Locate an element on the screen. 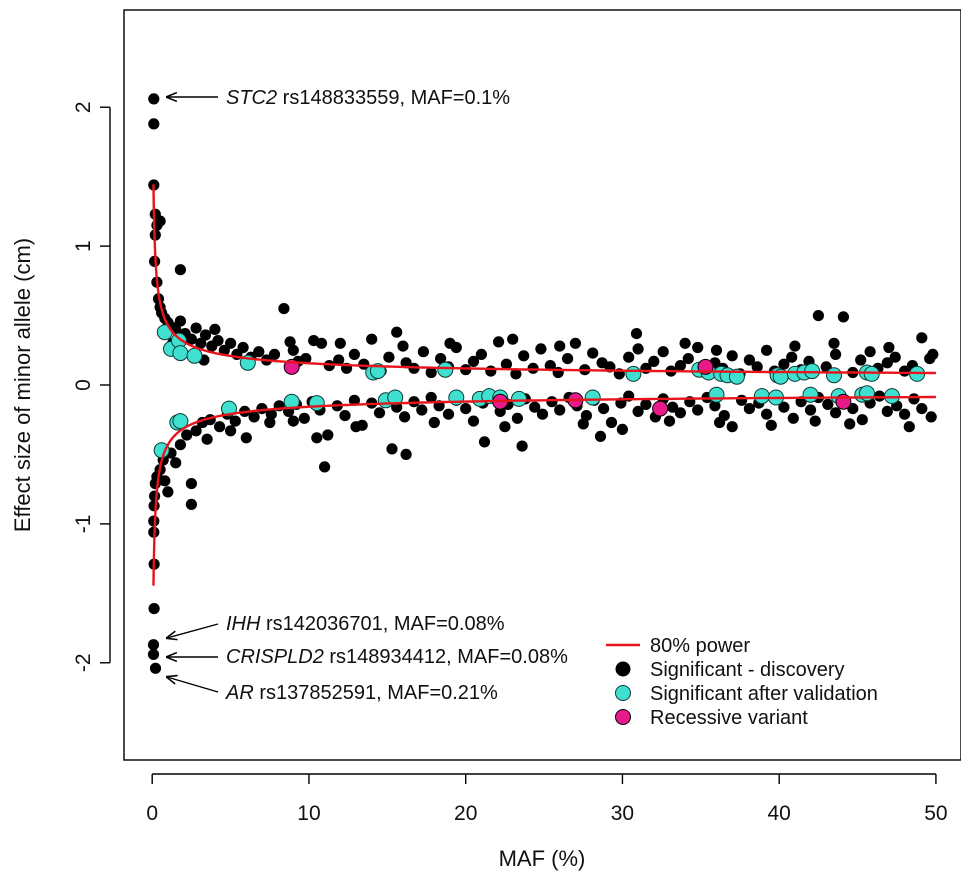 Image resolution: width=961 pixels, height=882 pixels. x-axis-label: MAF (%) is located at coordinates (542, 858).